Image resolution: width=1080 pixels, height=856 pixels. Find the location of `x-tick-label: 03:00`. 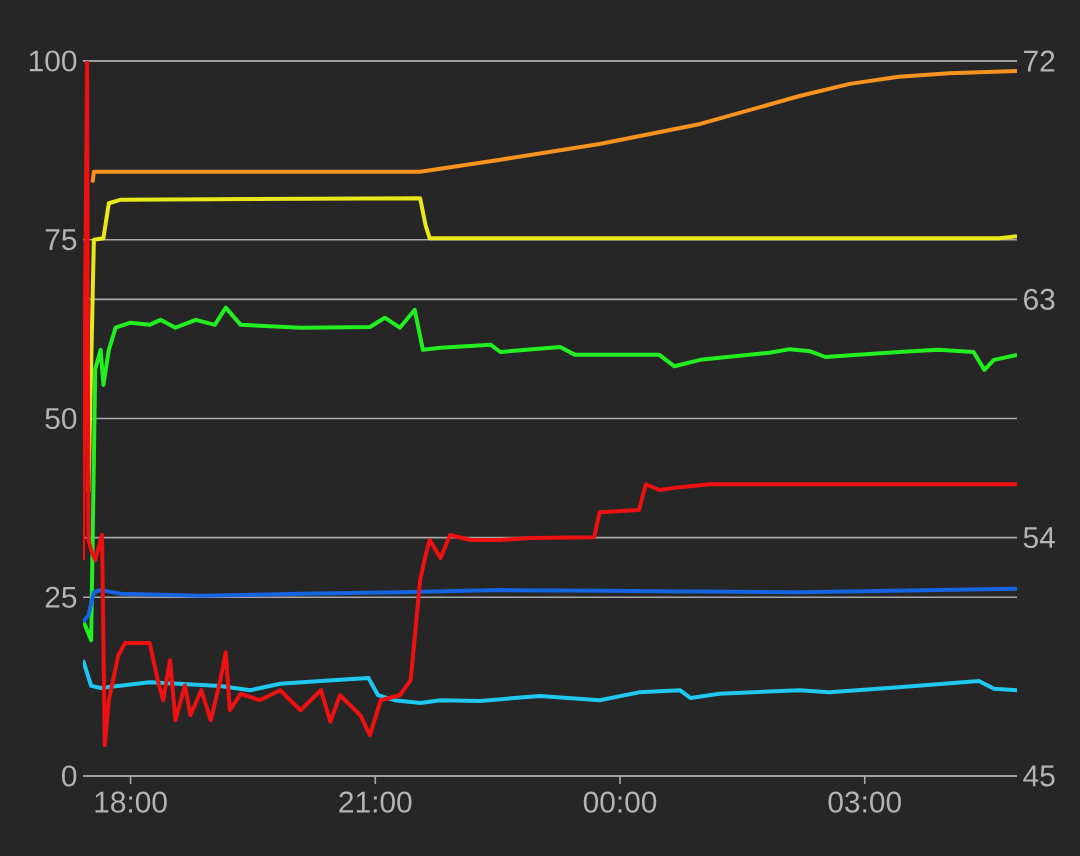

x-tick-label: 03:00 is located at coordinates (864, 802).